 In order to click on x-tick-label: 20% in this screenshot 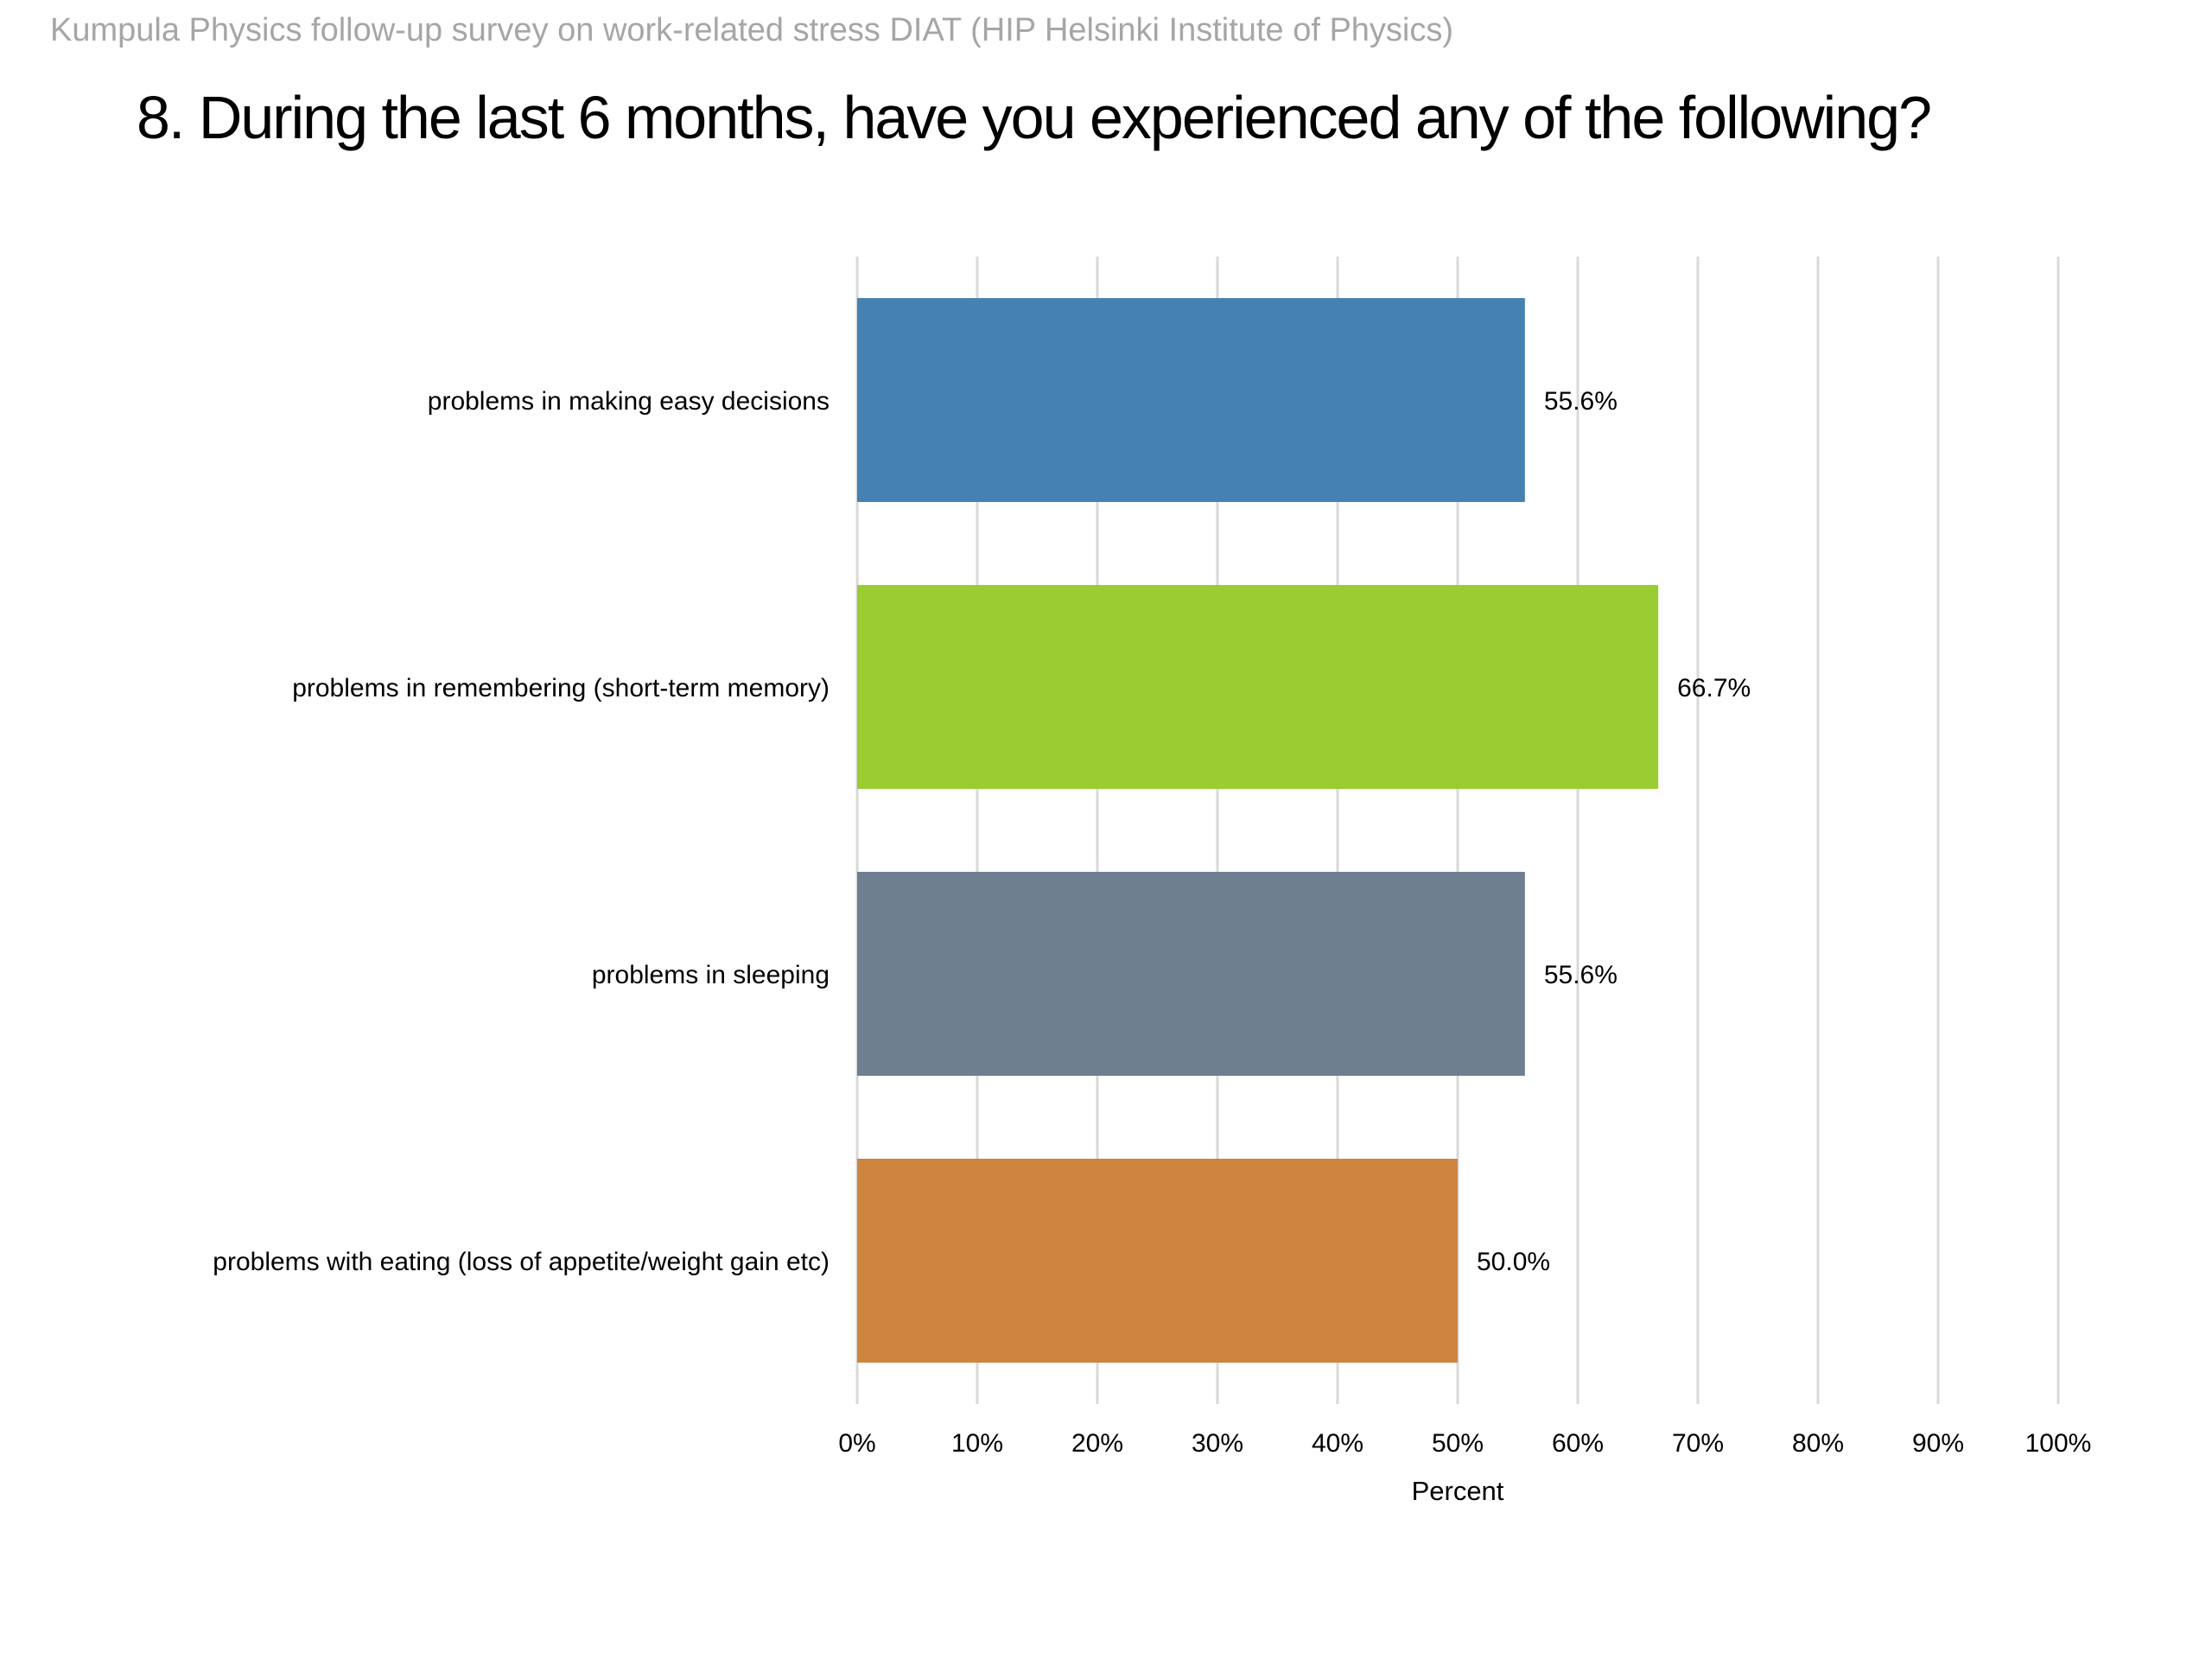, I will do `click(1097, 1443)`.